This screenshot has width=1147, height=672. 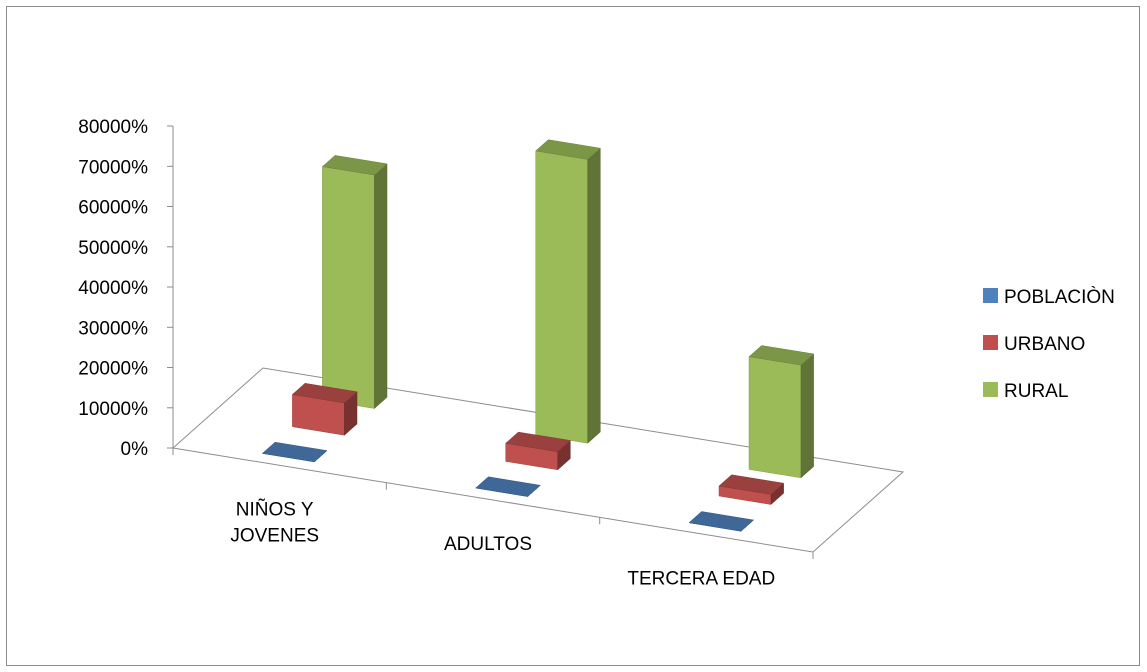 What do you see at coordinates (113, 409) in the screenshot?
I see `y-tick-label: 10000%` at bounding box center [113, 409].